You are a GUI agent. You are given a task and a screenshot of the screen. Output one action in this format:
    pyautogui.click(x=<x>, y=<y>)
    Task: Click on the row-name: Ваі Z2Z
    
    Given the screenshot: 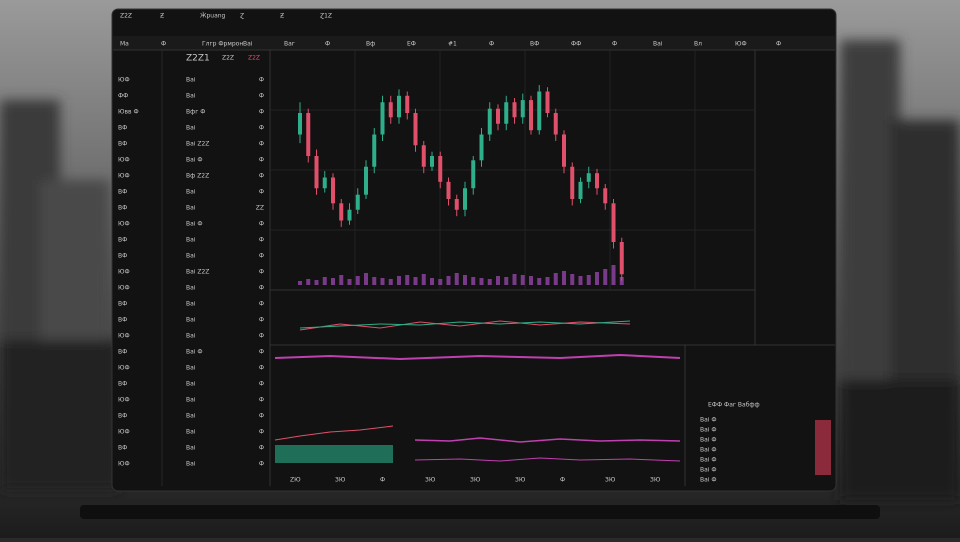 What is the action you would take?
    pyautogui.click(x=197, y=272)
    